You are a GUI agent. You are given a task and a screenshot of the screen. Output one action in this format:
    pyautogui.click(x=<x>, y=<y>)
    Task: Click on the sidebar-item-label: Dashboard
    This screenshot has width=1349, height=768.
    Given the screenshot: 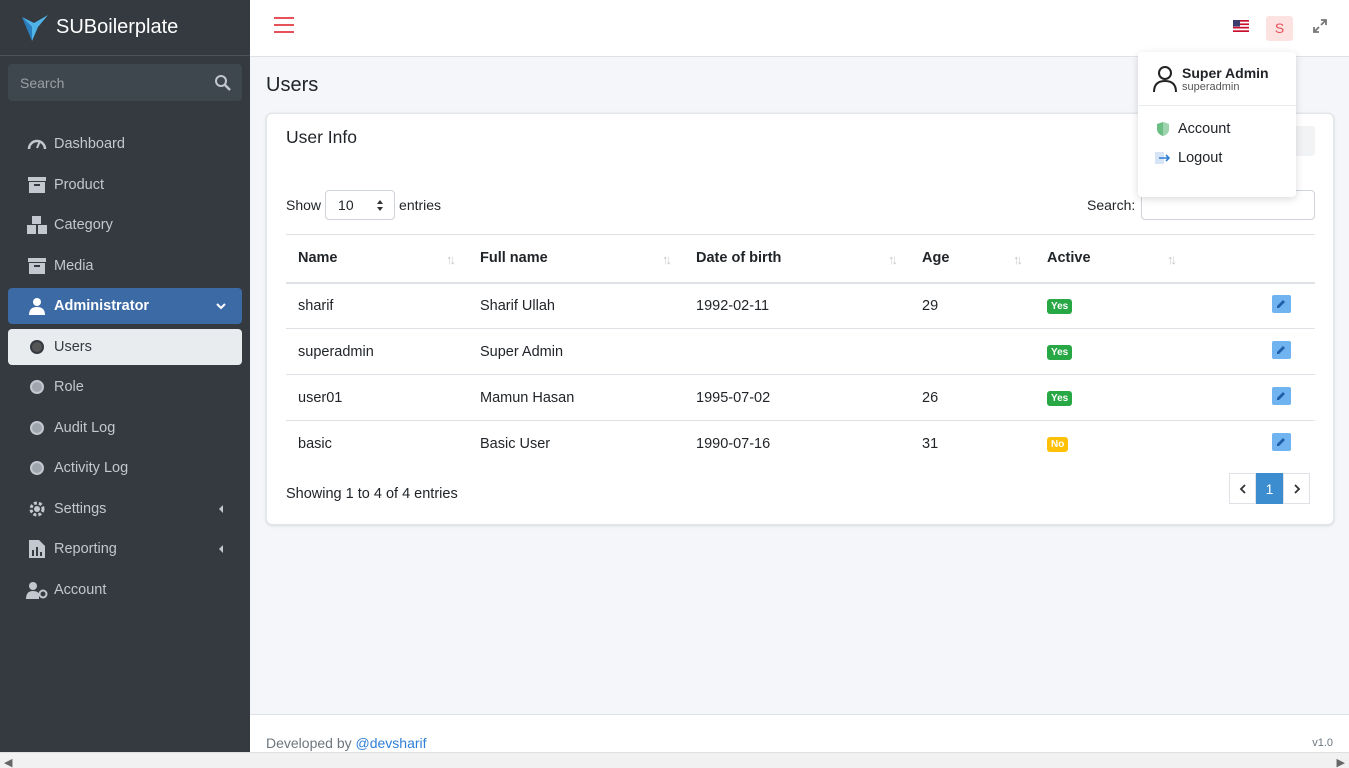 What is the action you would take?
    pyautogui.click(x=89, y=144)
    